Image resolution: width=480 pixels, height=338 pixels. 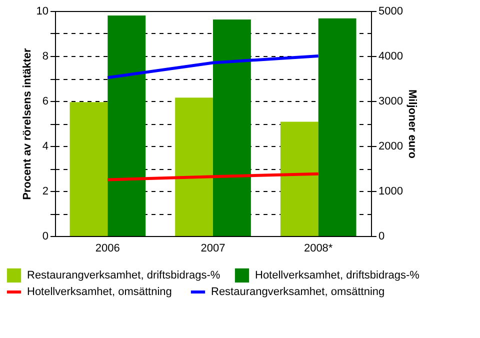 I want to click on y-tick-label: 8, so click(x=45, y=56).